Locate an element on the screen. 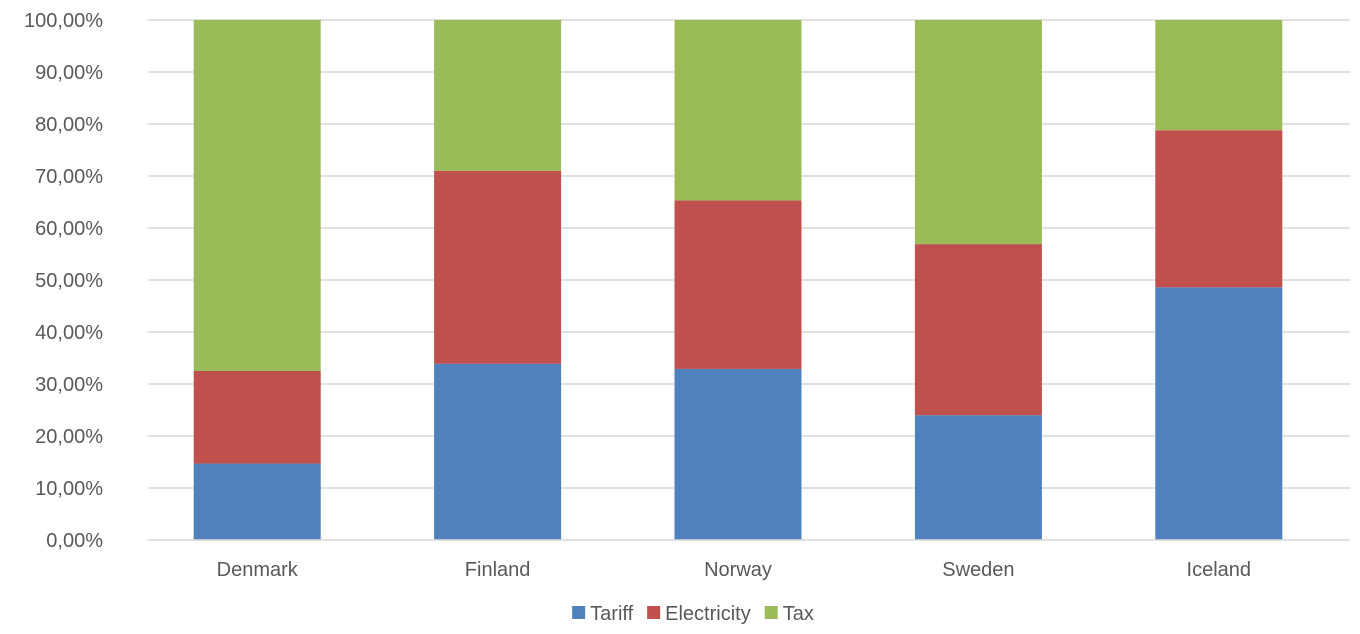  y-tick-label: 60,00% is located at coordinates (69, 229).